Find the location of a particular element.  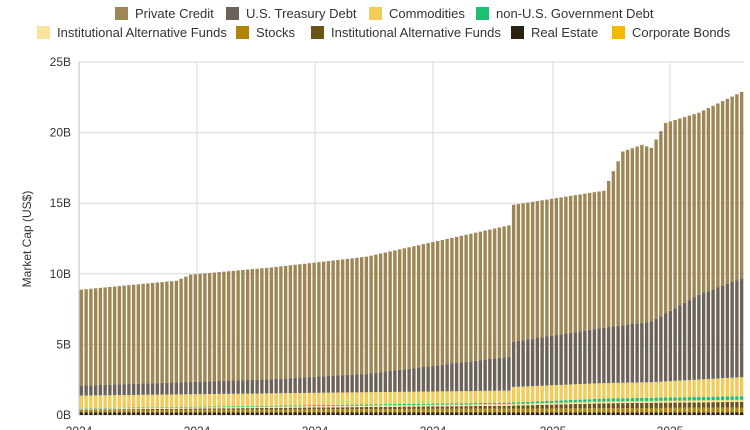

y-tick-label: 25B is located at coordinates (60, 62).